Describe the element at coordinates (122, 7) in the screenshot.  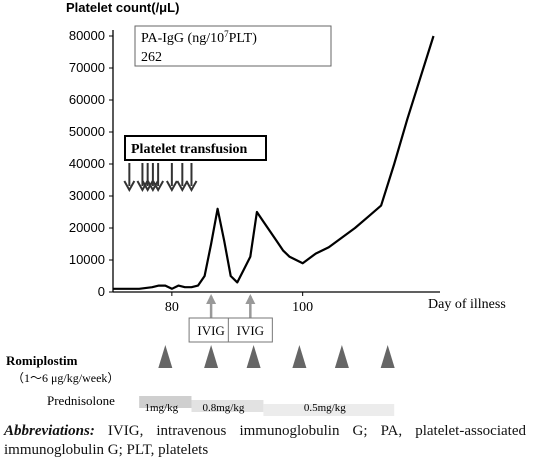
I see `y-axis-label: Platelet count(/μL)` at that location.